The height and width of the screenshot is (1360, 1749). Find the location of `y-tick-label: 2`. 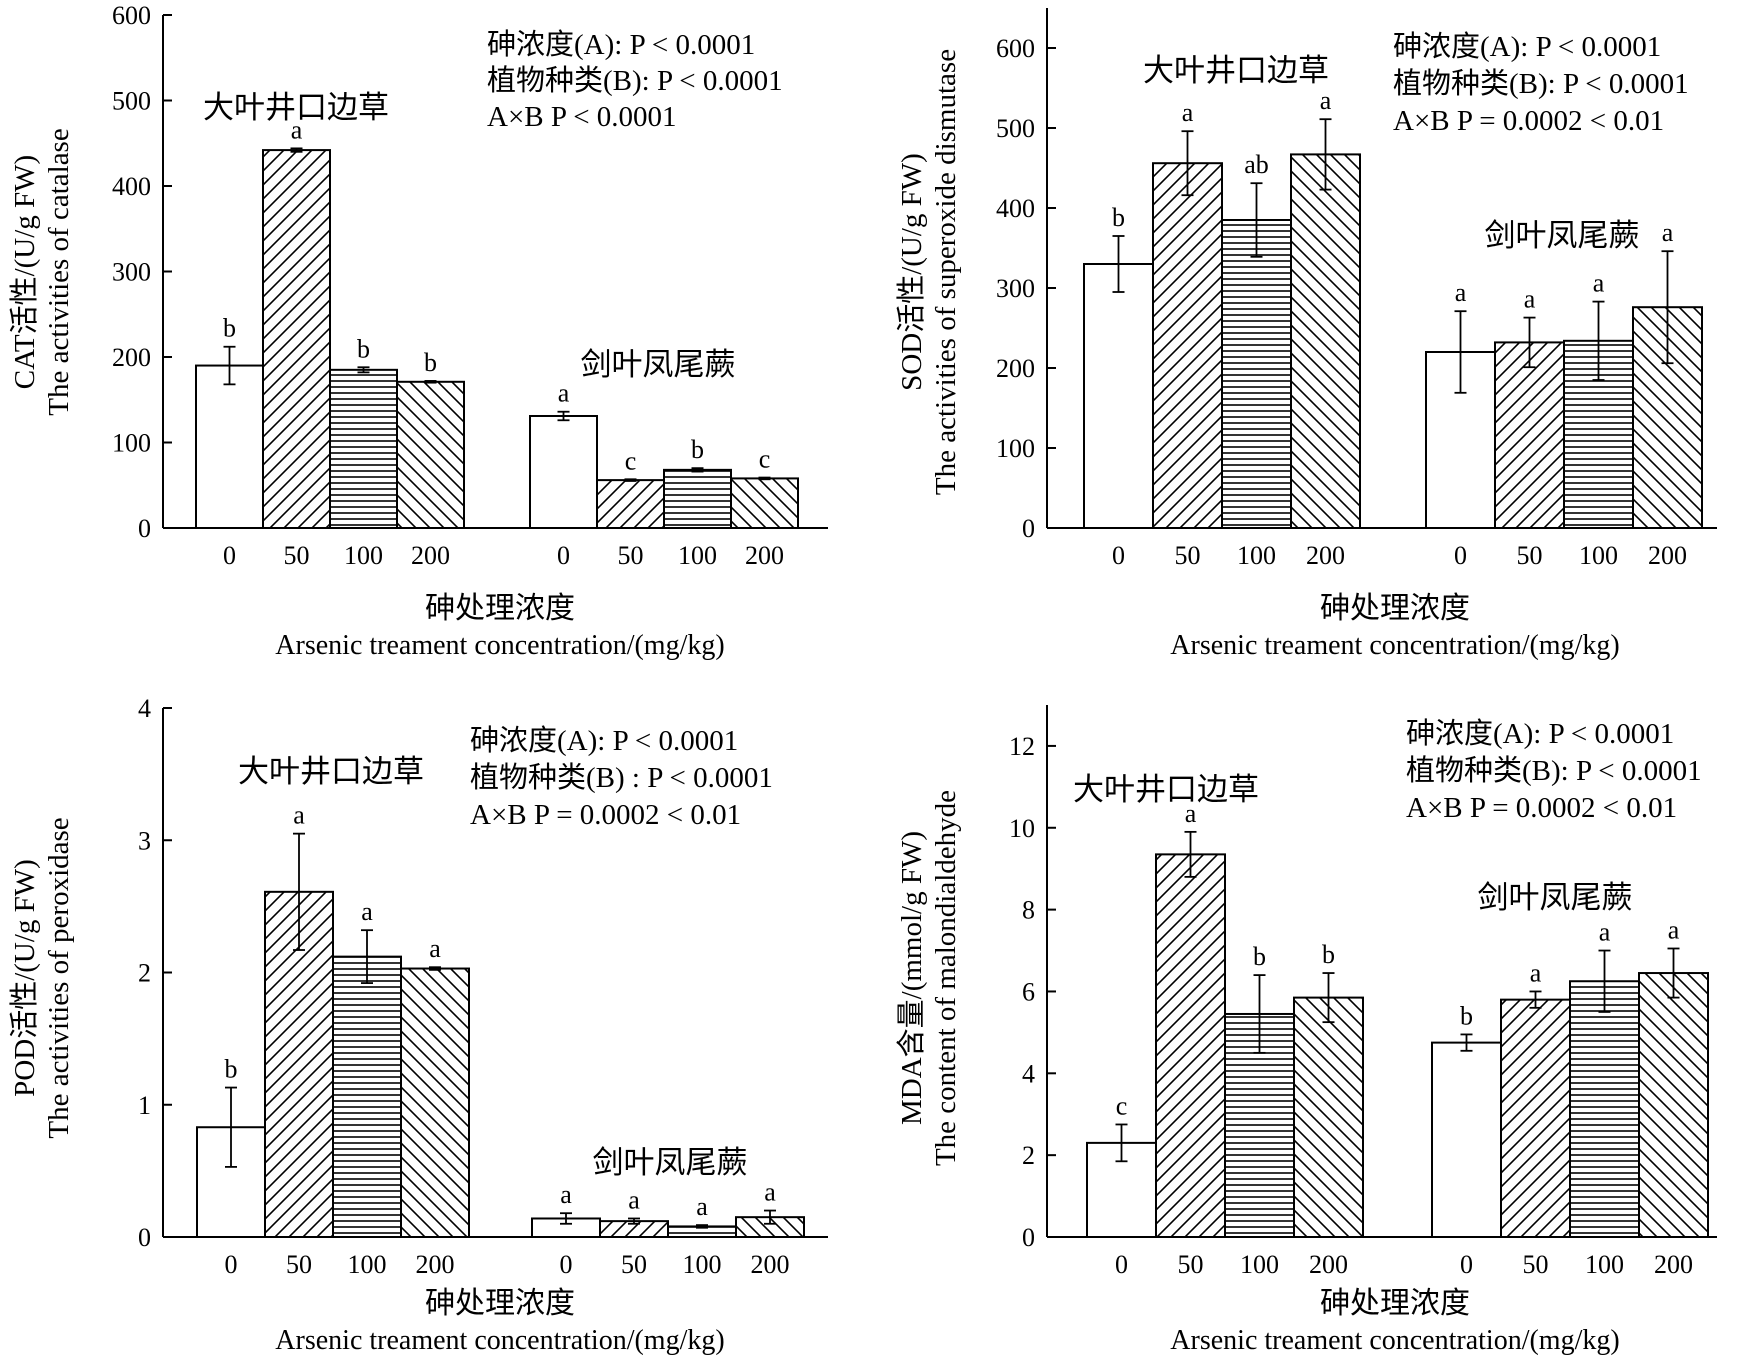

y-tick-label: 2 is located at coordinates (1028, 1155).